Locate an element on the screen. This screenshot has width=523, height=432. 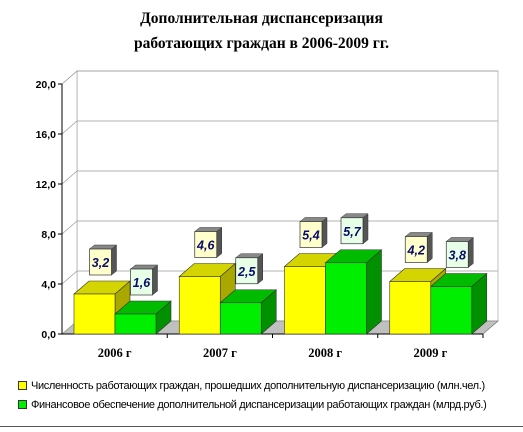
data-label-box-s1-c1 is located at coordinates (100, 262).